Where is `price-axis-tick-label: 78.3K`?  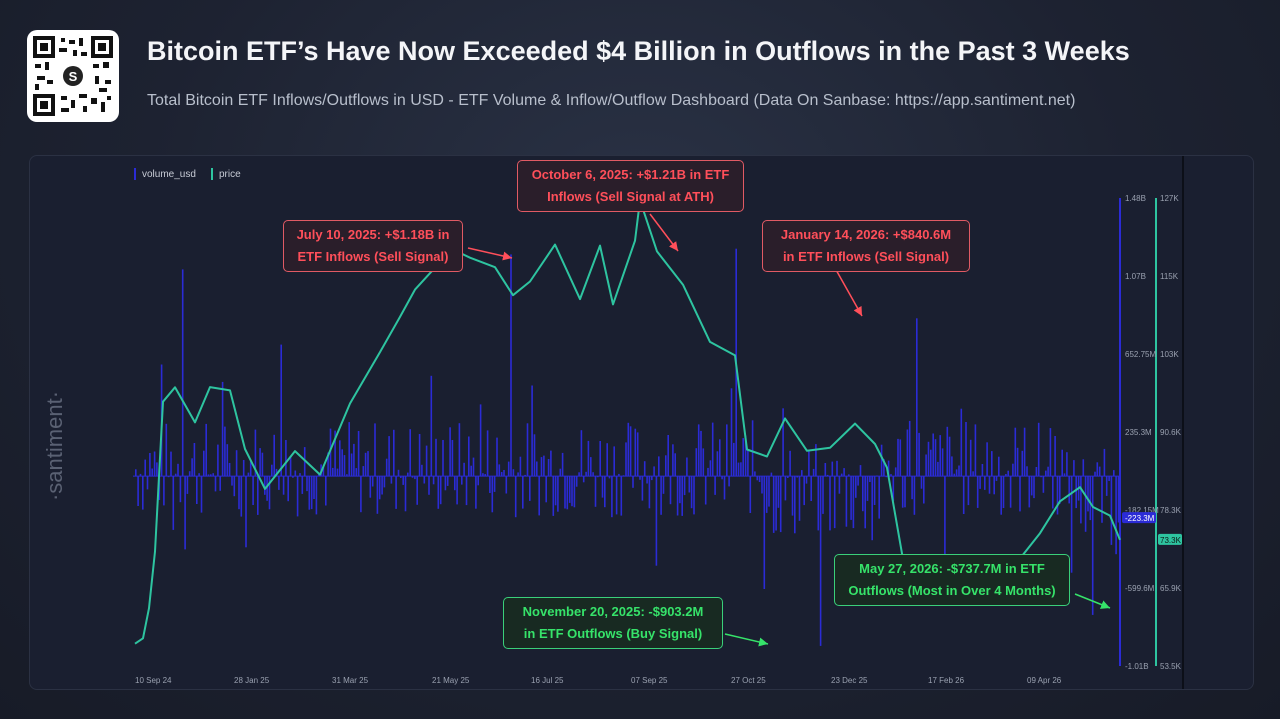
price-axis-tick-label: 78.3K is located at coordinates (1171, 510).